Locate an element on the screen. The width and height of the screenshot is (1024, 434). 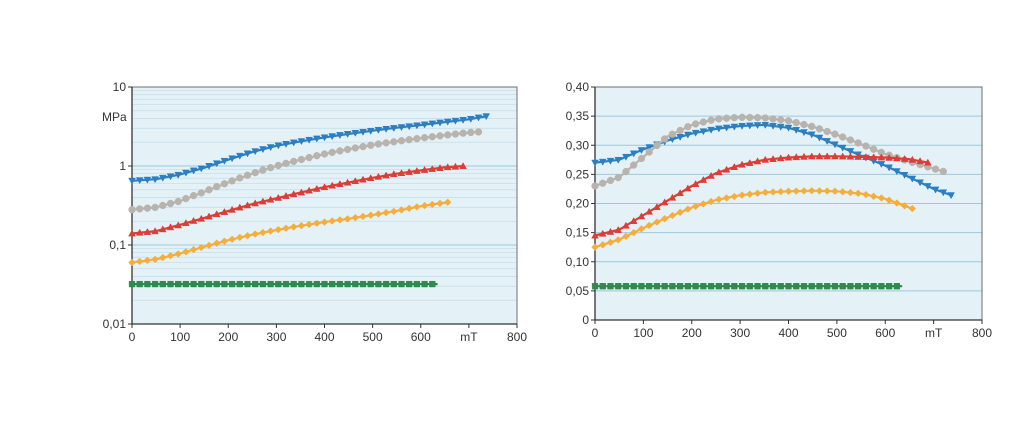
x-tick-label: 200 is located at coordinates (228, 337).